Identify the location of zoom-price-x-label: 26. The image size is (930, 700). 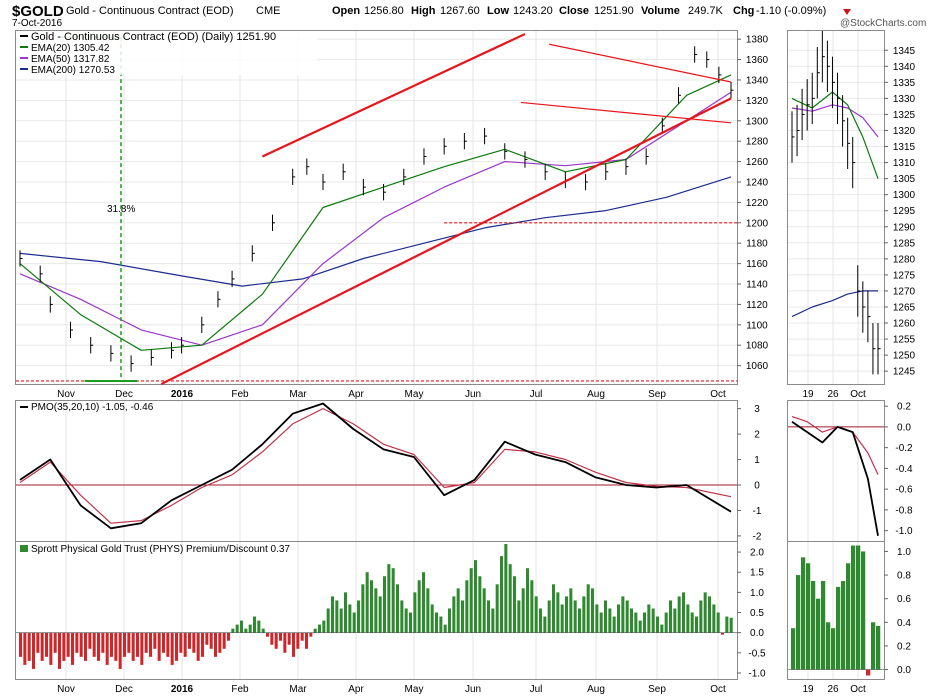
(833, 394).